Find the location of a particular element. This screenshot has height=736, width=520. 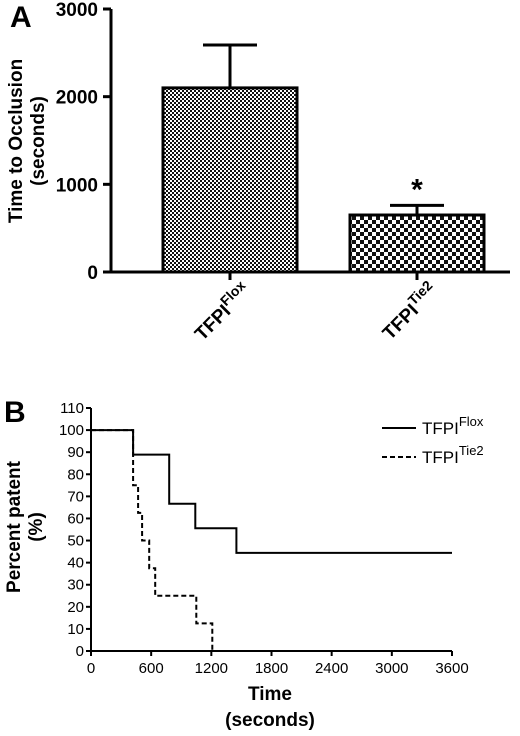

panel-b-x-axis-label-line2: (seconds) is located at coordinates (270, 720).